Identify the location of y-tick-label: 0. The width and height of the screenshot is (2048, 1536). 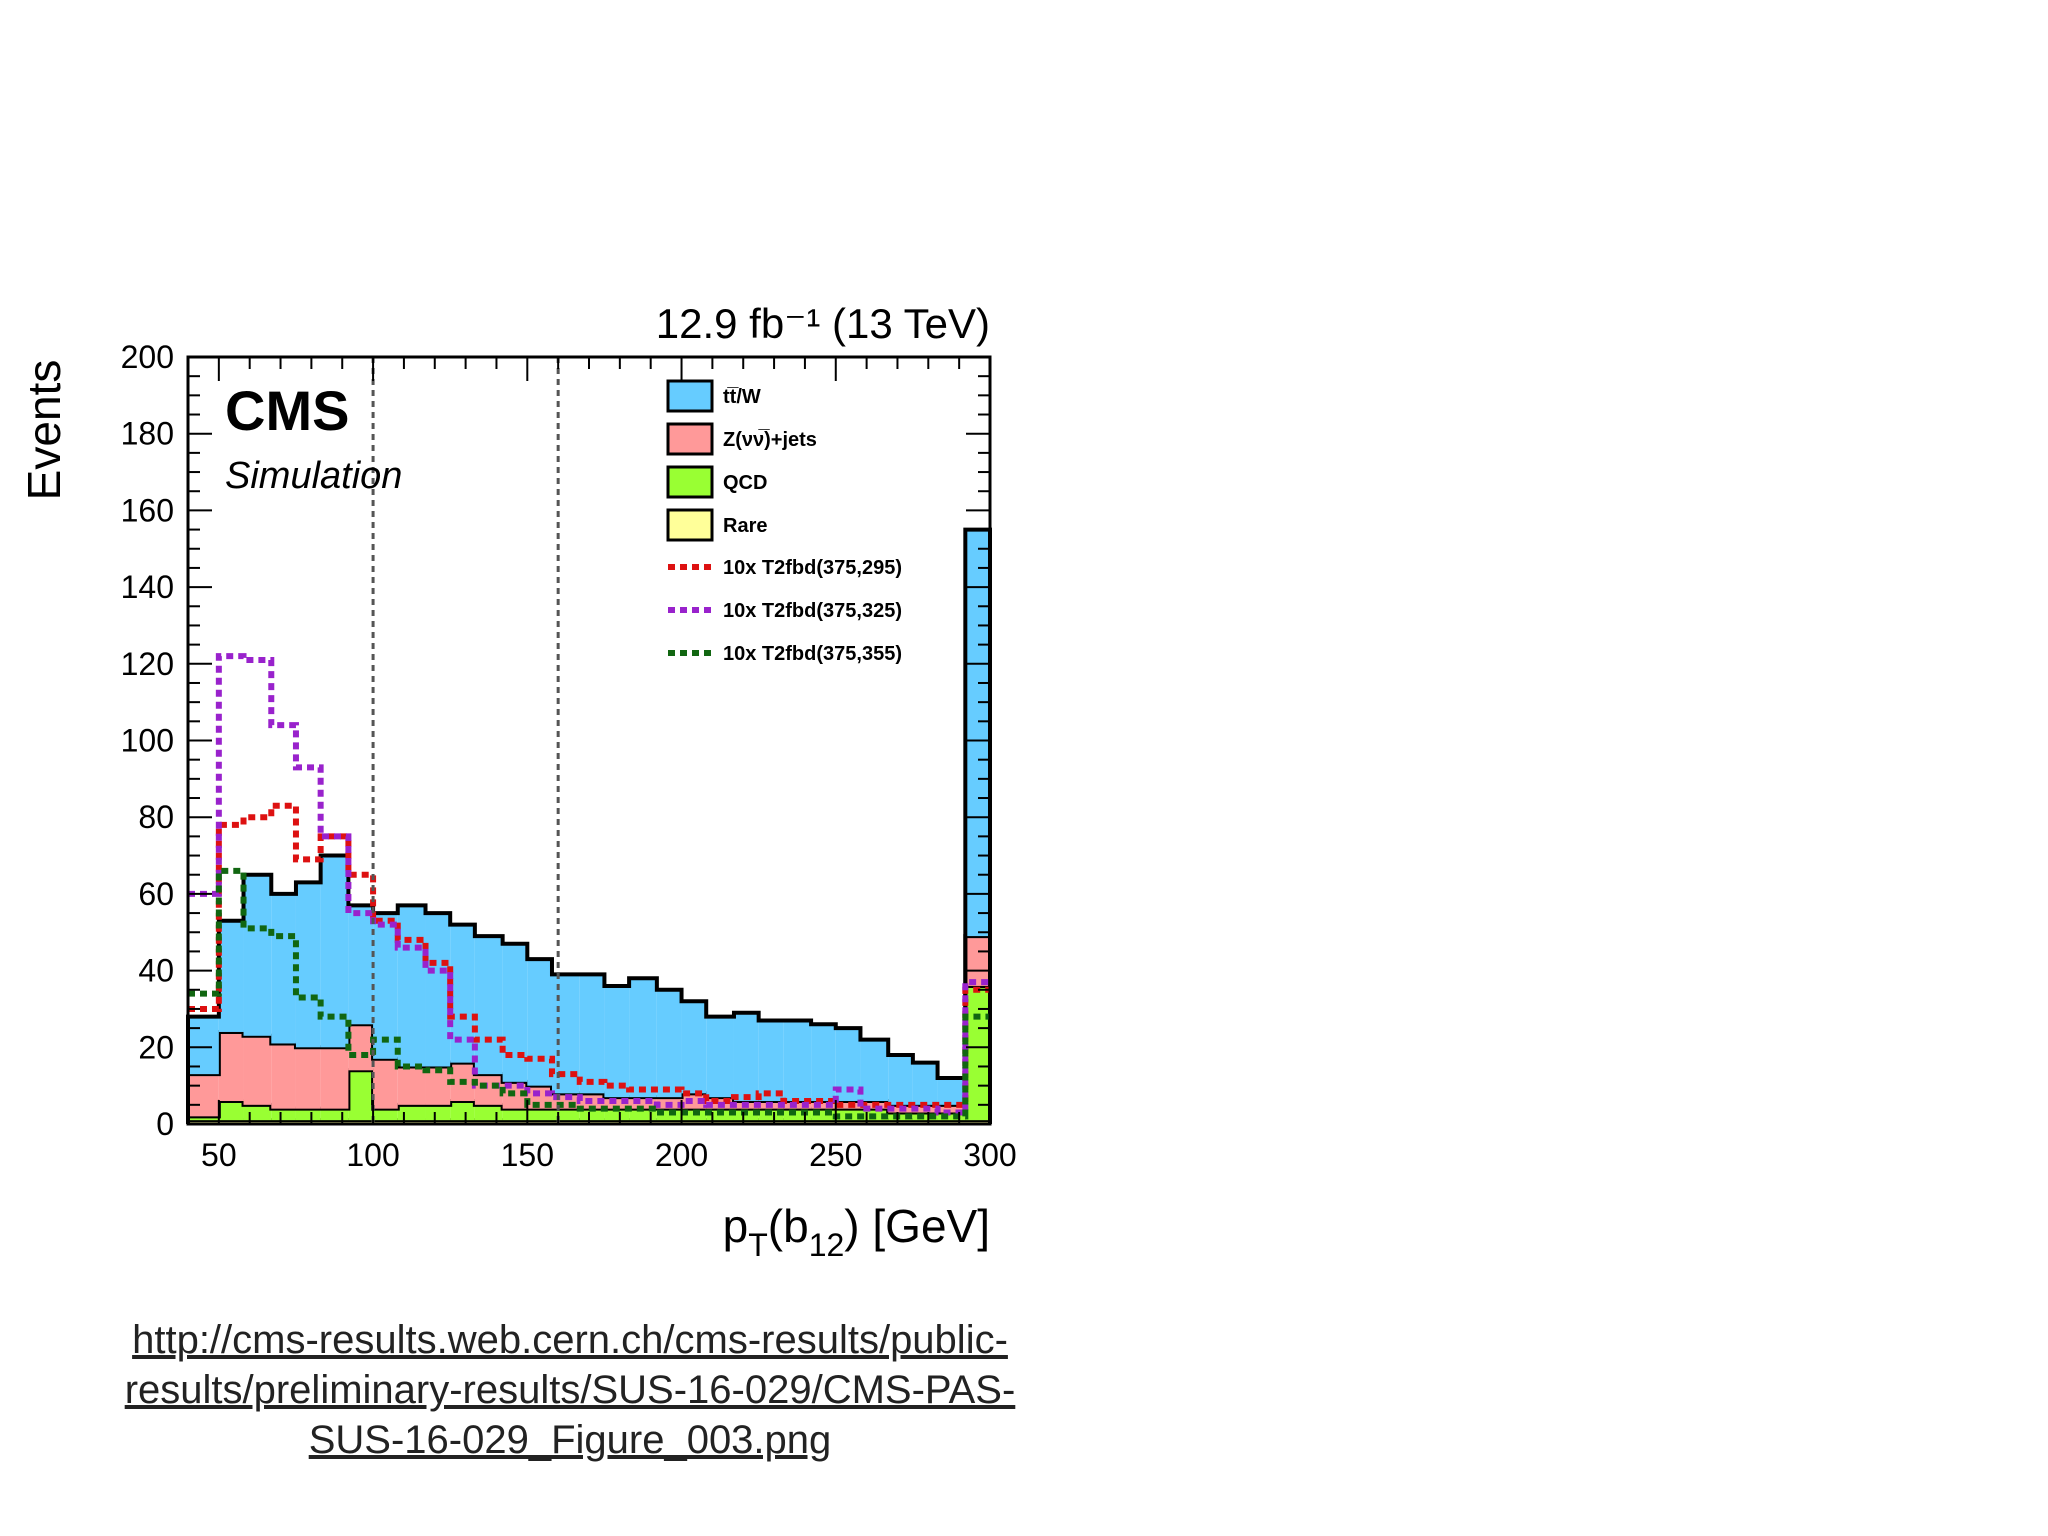
(165, 1124).